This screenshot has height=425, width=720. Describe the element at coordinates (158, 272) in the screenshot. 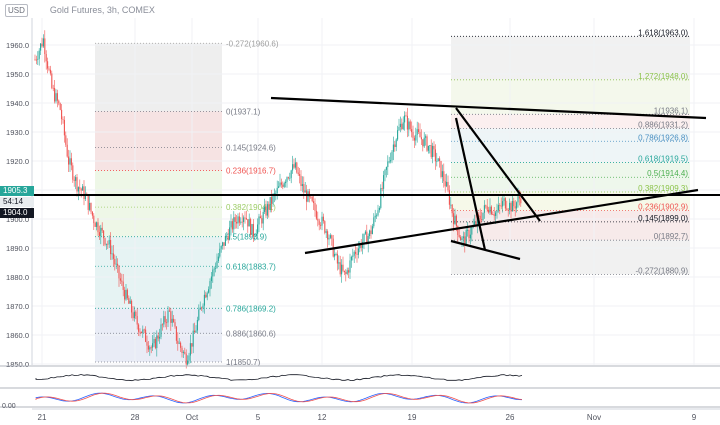

I see `fib-zone-low` at that location.